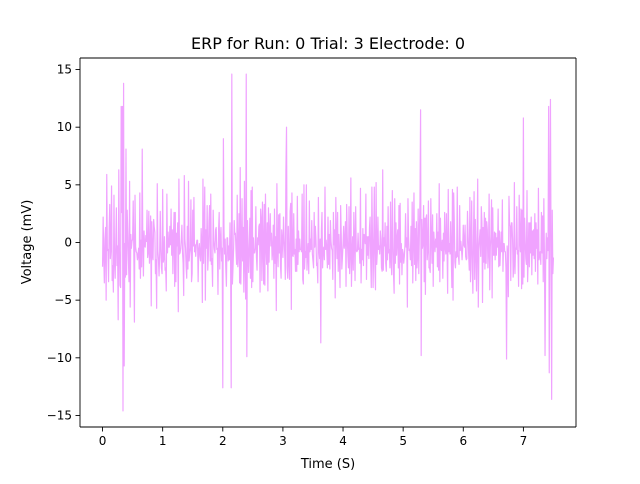 The height and width of the screenshot is (484, 640). Describe the element at coordinates (103, 441) in the screenshot. I see `x-tick-label: 0` at that location.